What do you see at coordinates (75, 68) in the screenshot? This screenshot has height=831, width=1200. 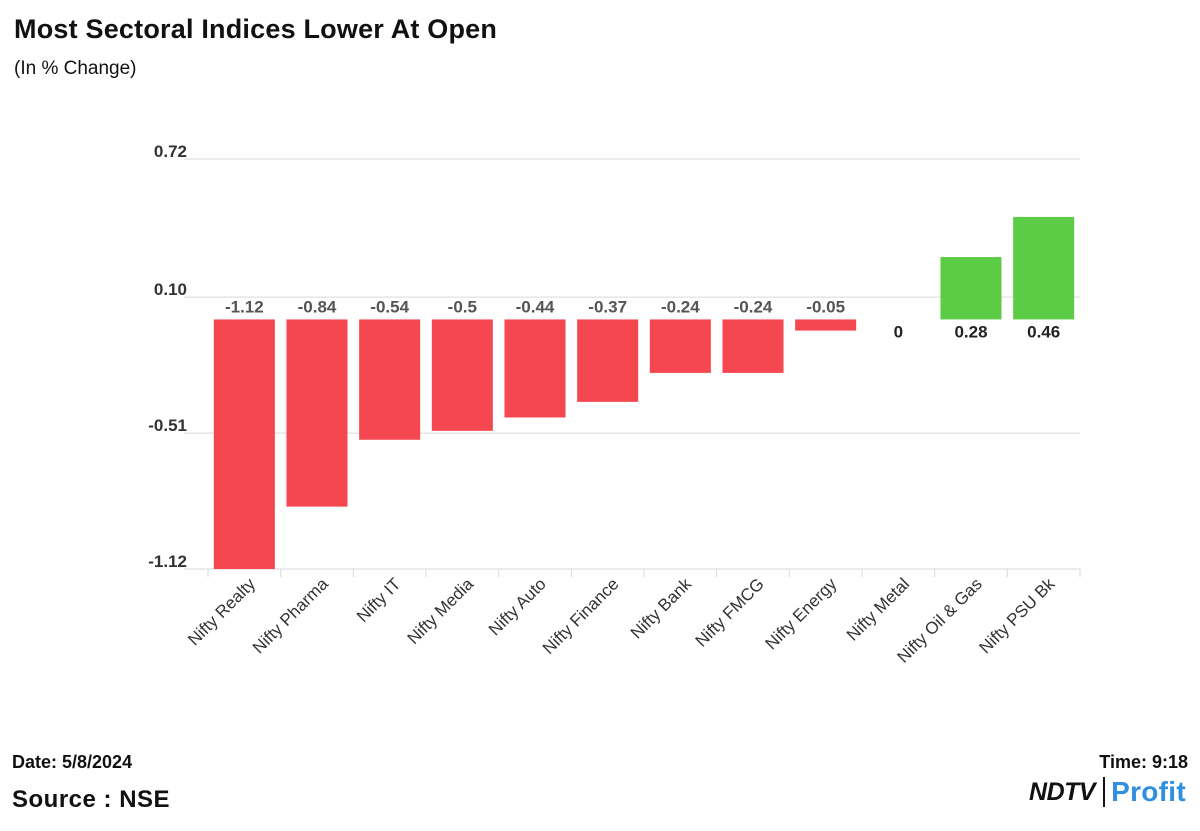 I see `chart-subtitle: (In % Change)` at bounding box center [75, 68].